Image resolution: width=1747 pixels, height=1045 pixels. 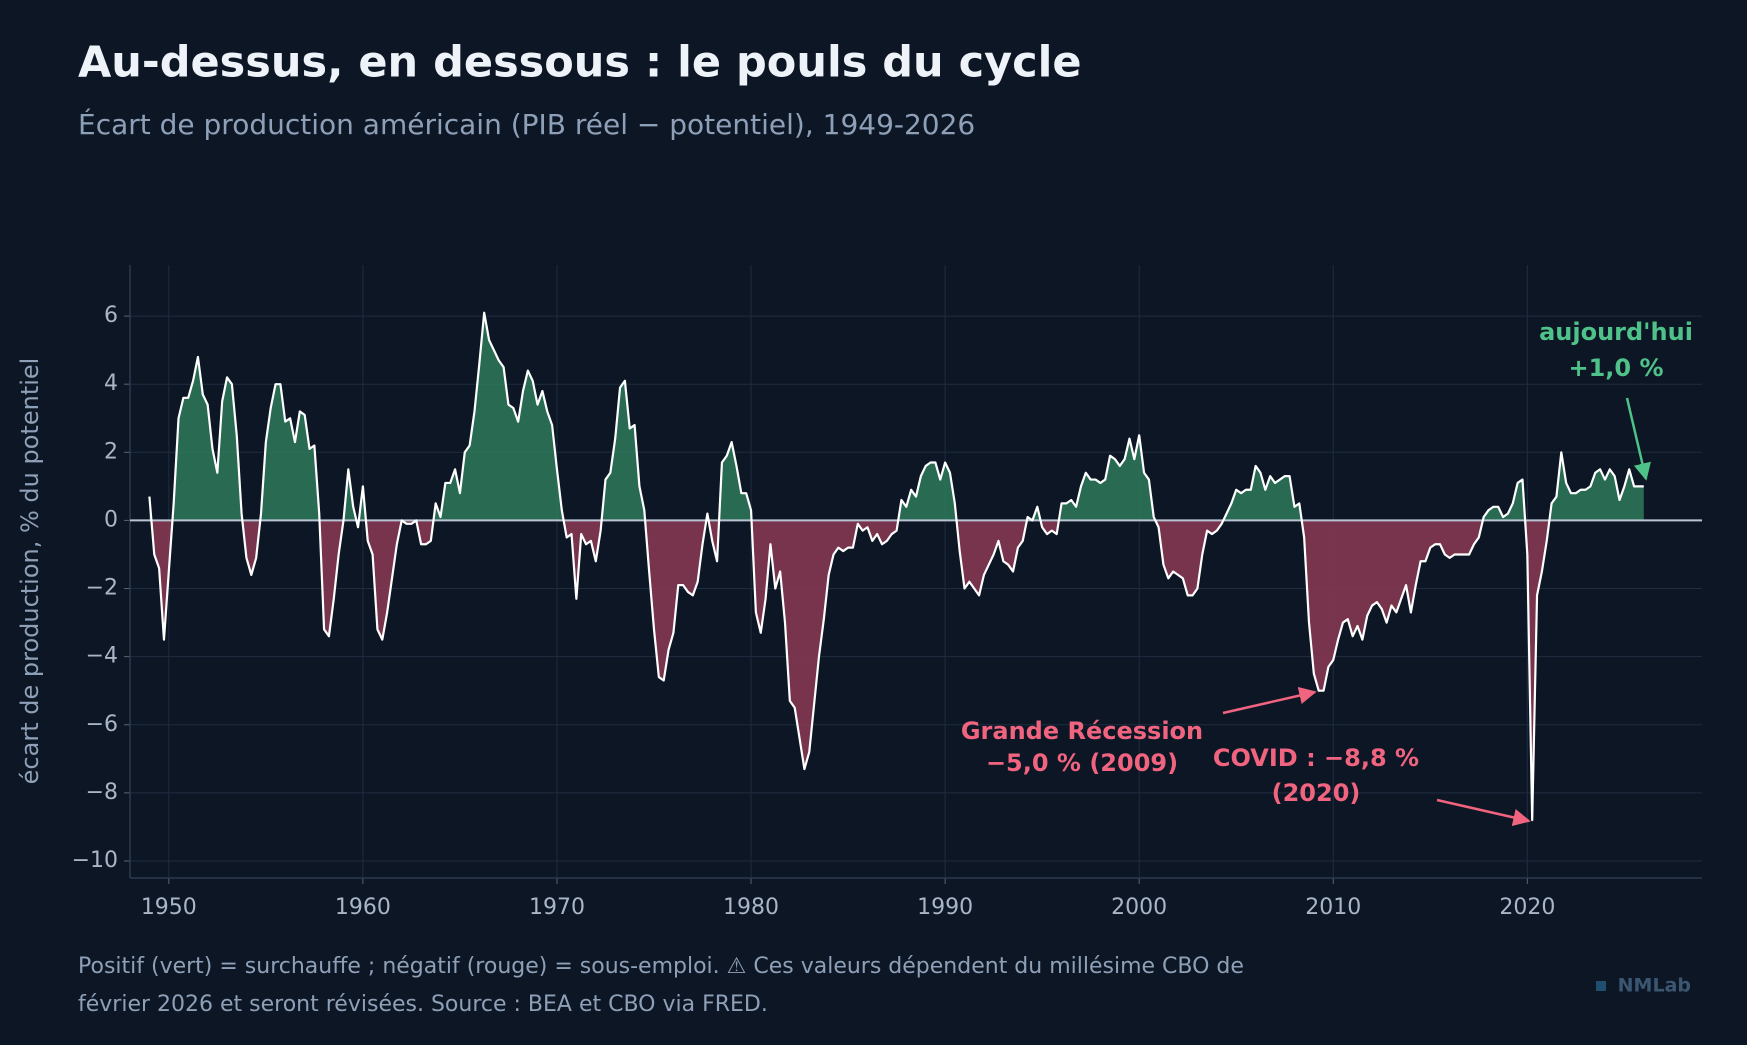 I want to click on y-tick-label: 4, so click(x=111, y=383).